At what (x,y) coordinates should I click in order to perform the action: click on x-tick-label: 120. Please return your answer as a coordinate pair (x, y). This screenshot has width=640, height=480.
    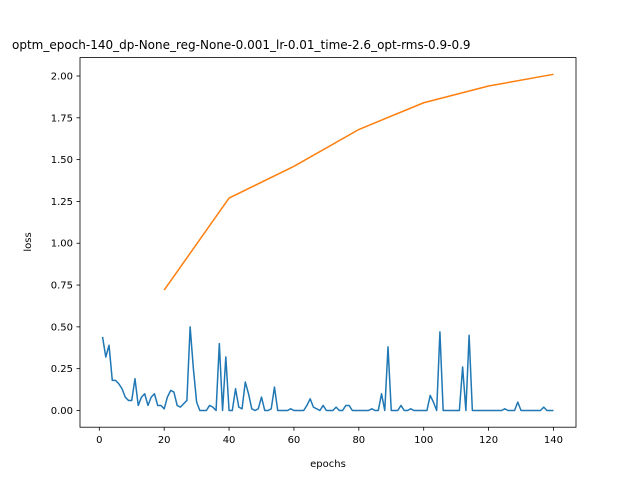
    Looking at the image, I should click on (488, 440).